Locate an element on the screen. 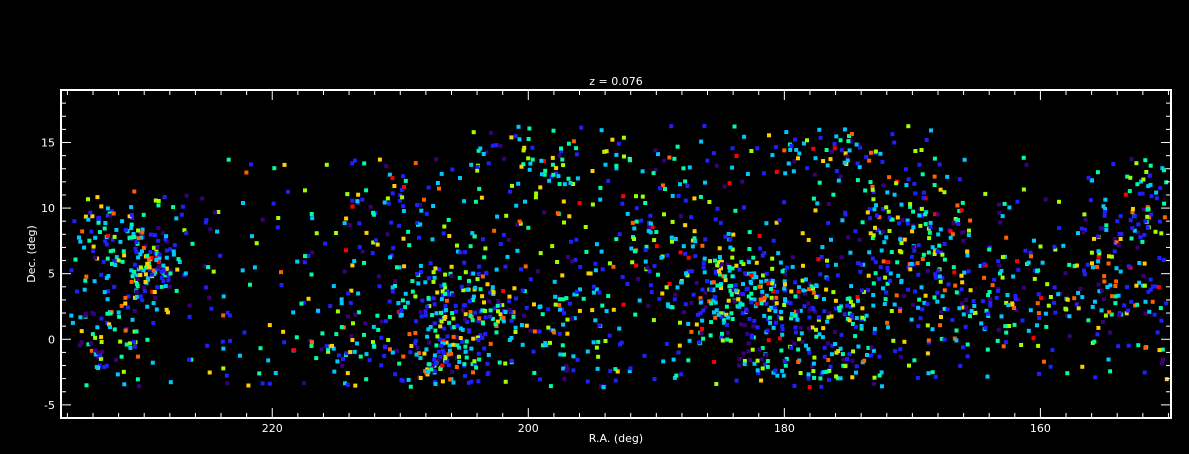 The width and height of the screenshot is (1189, 454). y-tick-label: 15 is located at coordinates (48, 142).